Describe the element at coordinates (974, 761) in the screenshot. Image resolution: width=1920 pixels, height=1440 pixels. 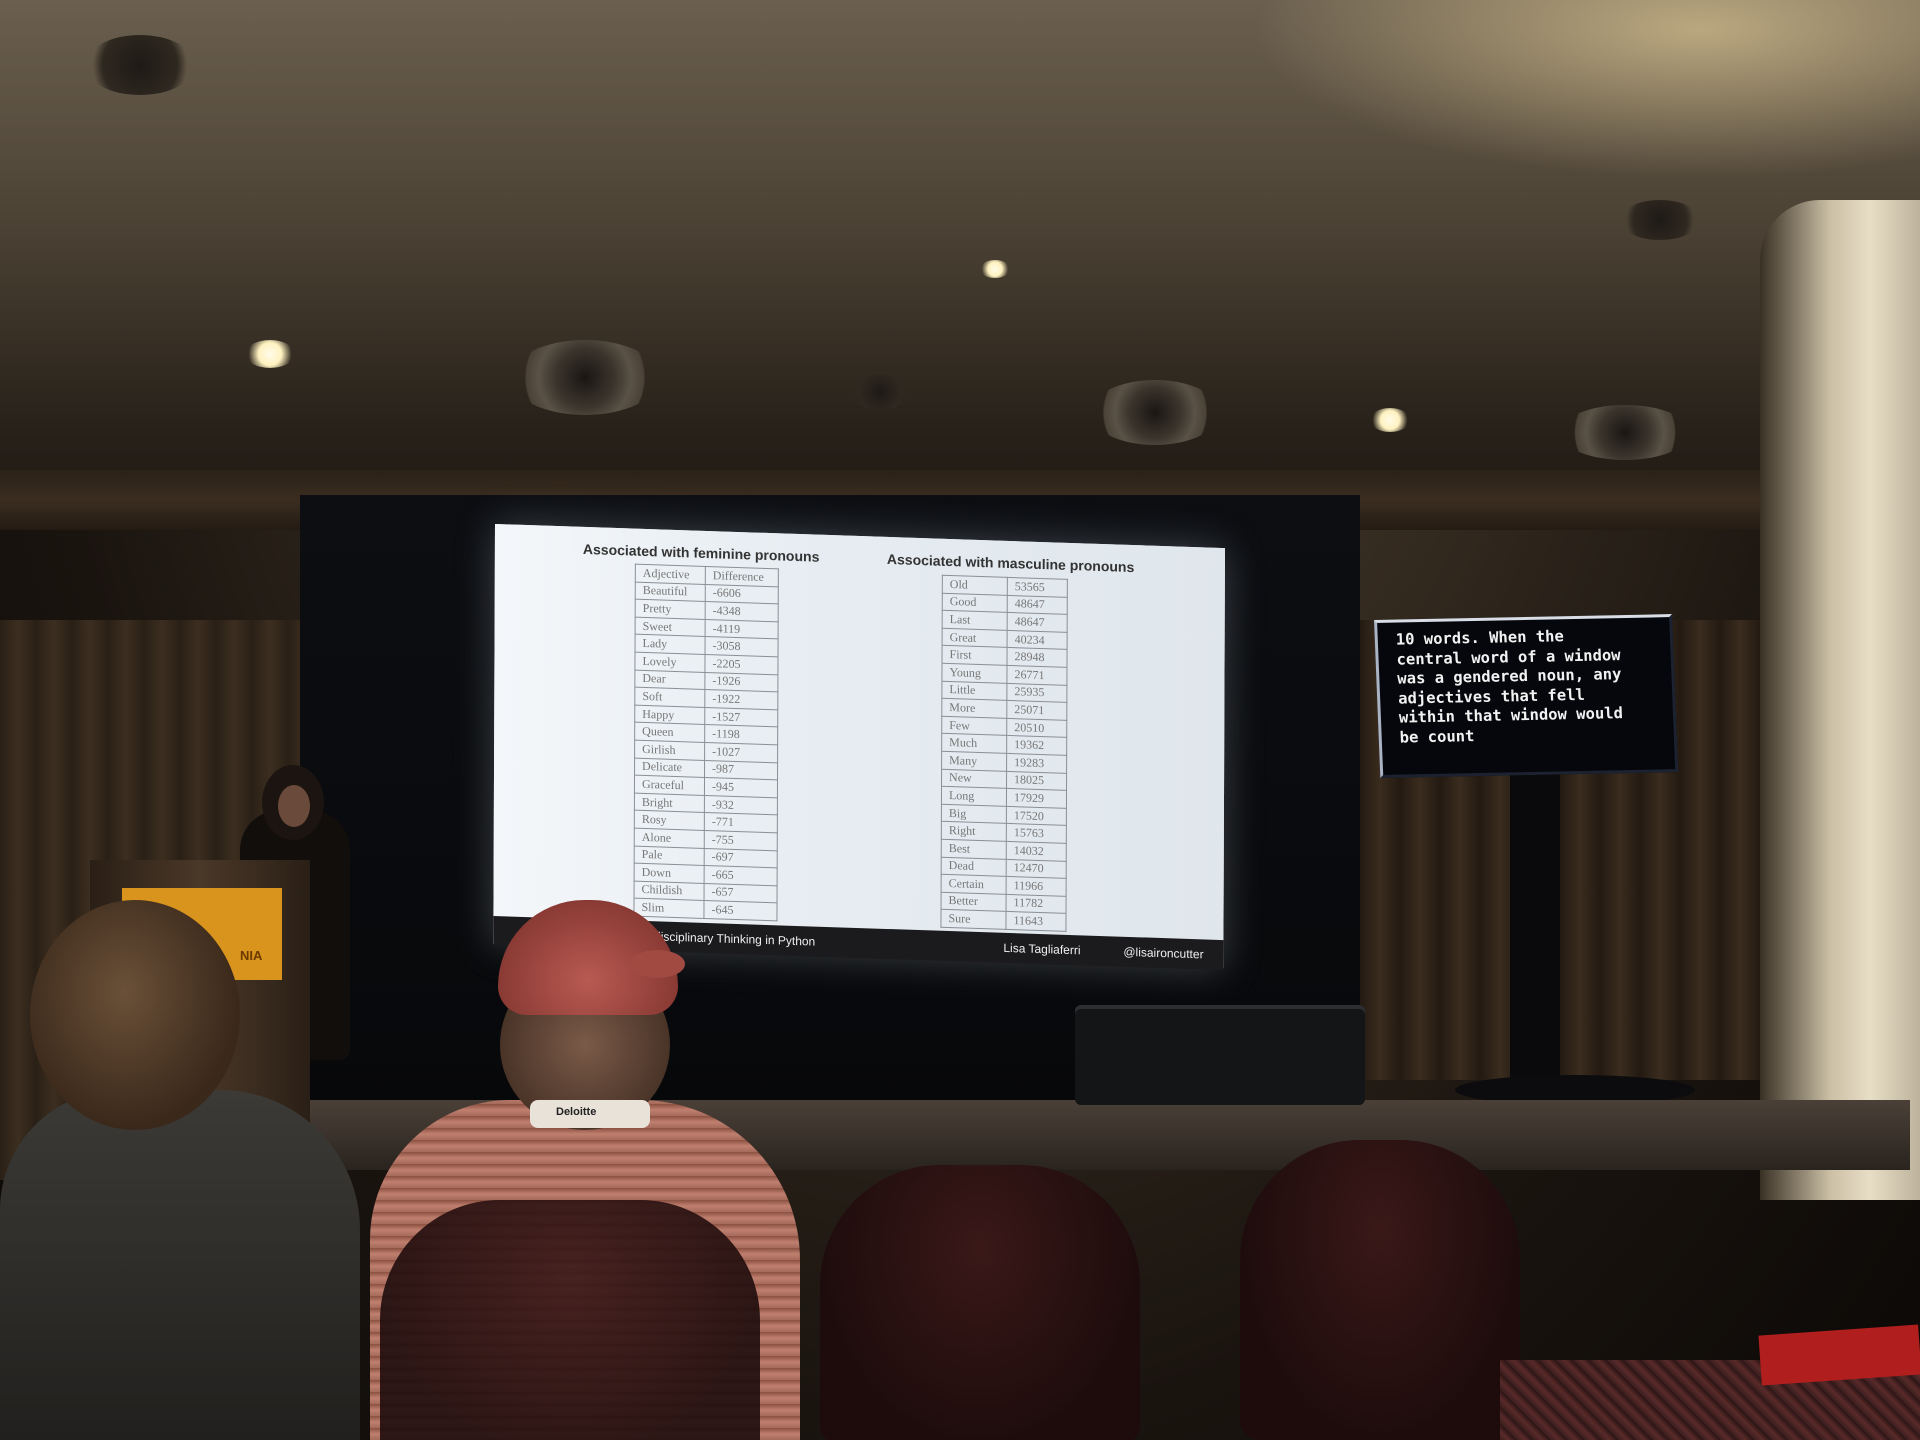
I see `adjective-cell: Many` at that location.